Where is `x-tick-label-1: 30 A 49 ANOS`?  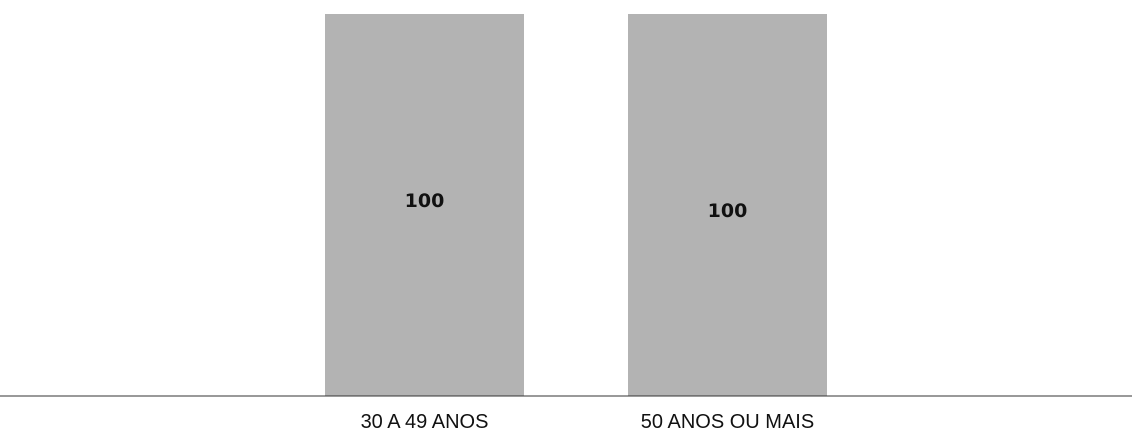
x-tick-label-1: 30 A 49 ANOS is located at coordinates (425, 422).